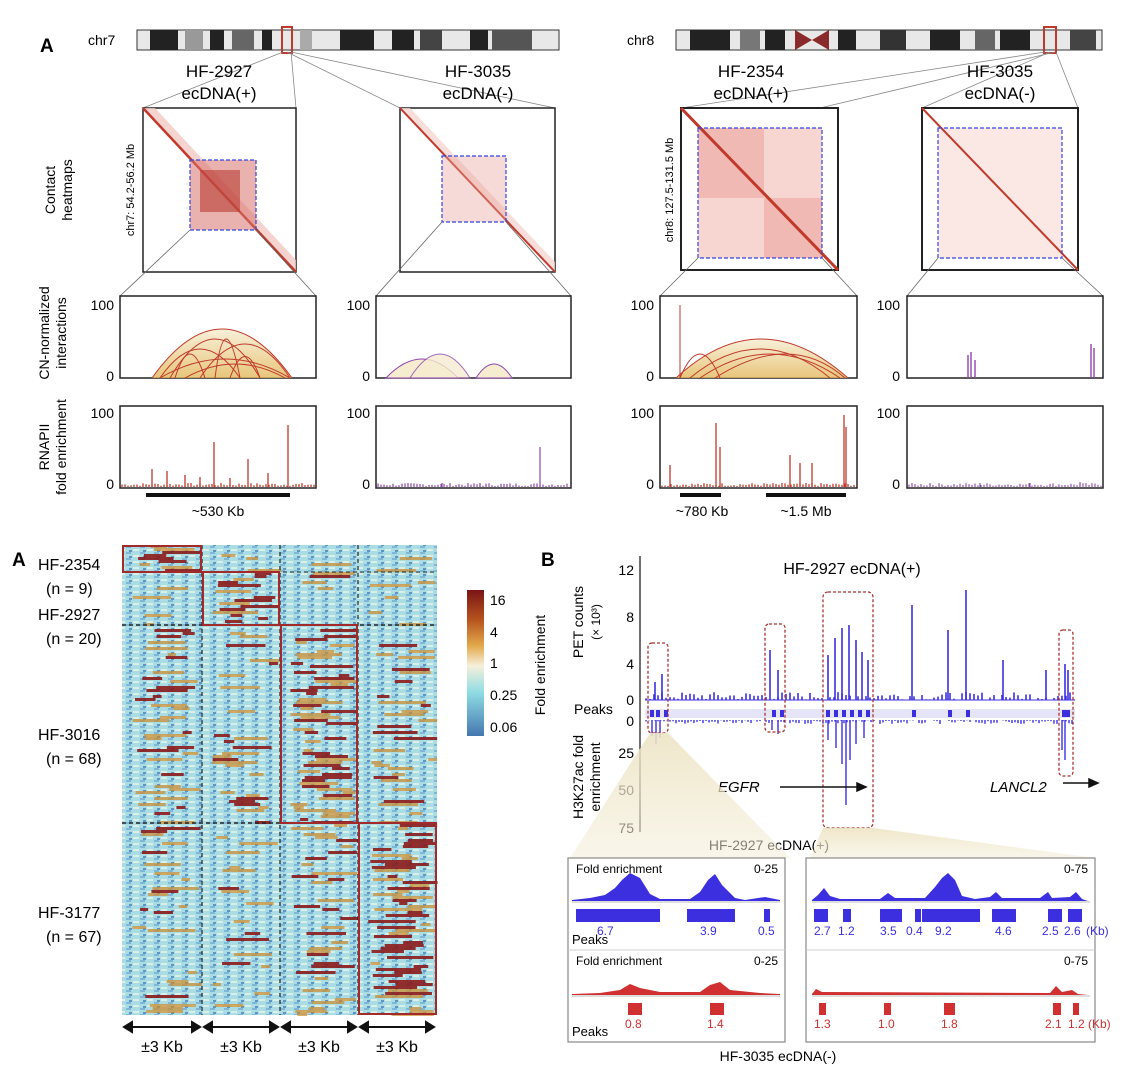  Describe the element at coordinates (44, 332) in the screenshot. I see `row-label-interactions-1: CN-normalized` at that location.